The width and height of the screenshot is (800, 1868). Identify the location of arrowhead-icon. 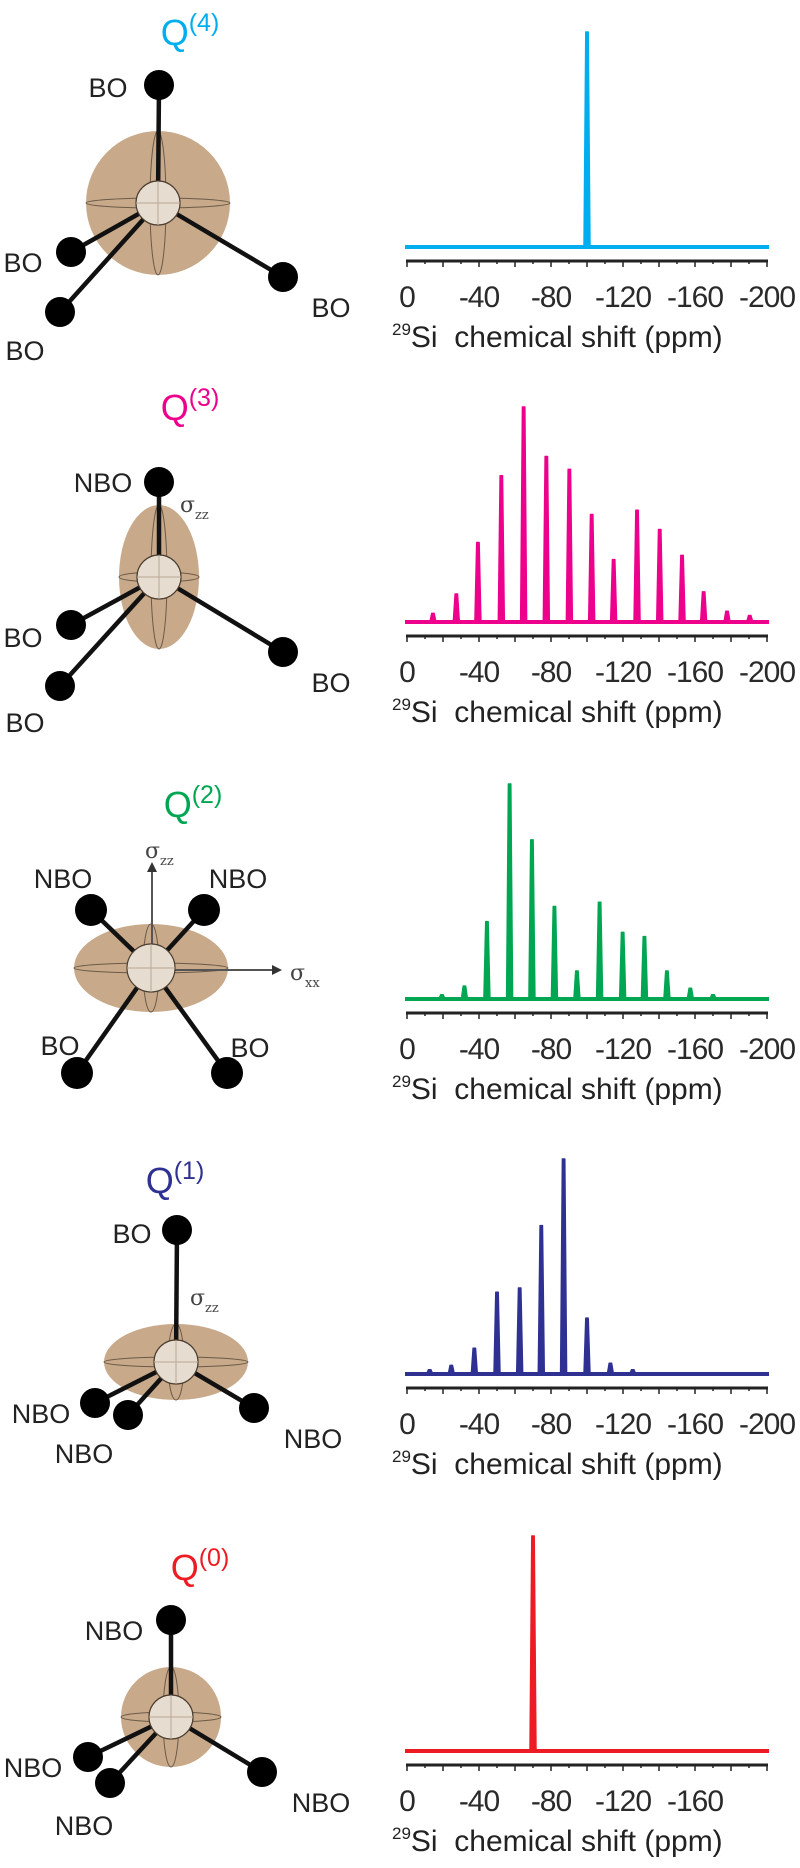
(277, 970).